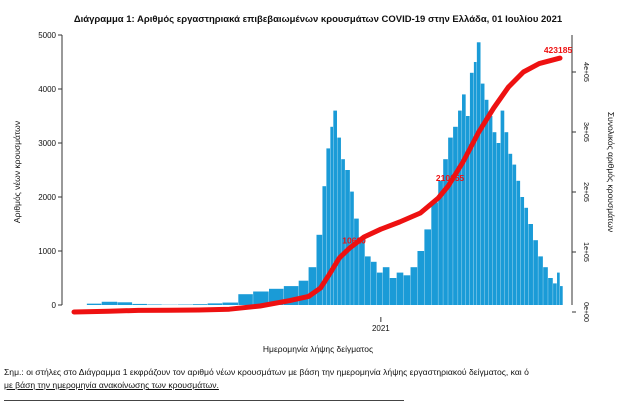 The image size is (621, 410). What do you see at coordinates (354, 240) in the screenshot?
I see `data-label: 10620` at bounding box center [354, 240].